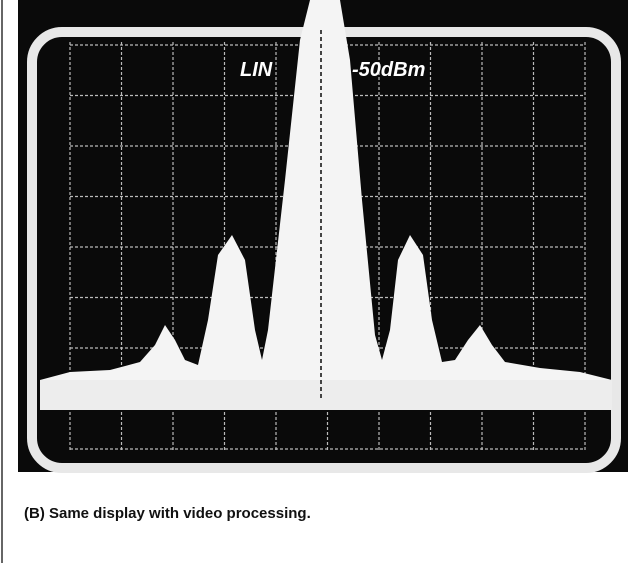  What do you see at coordinates (388, 70) in the screenshot?
I see `screen-label: -50dBm` at bounding box center [388, 70].